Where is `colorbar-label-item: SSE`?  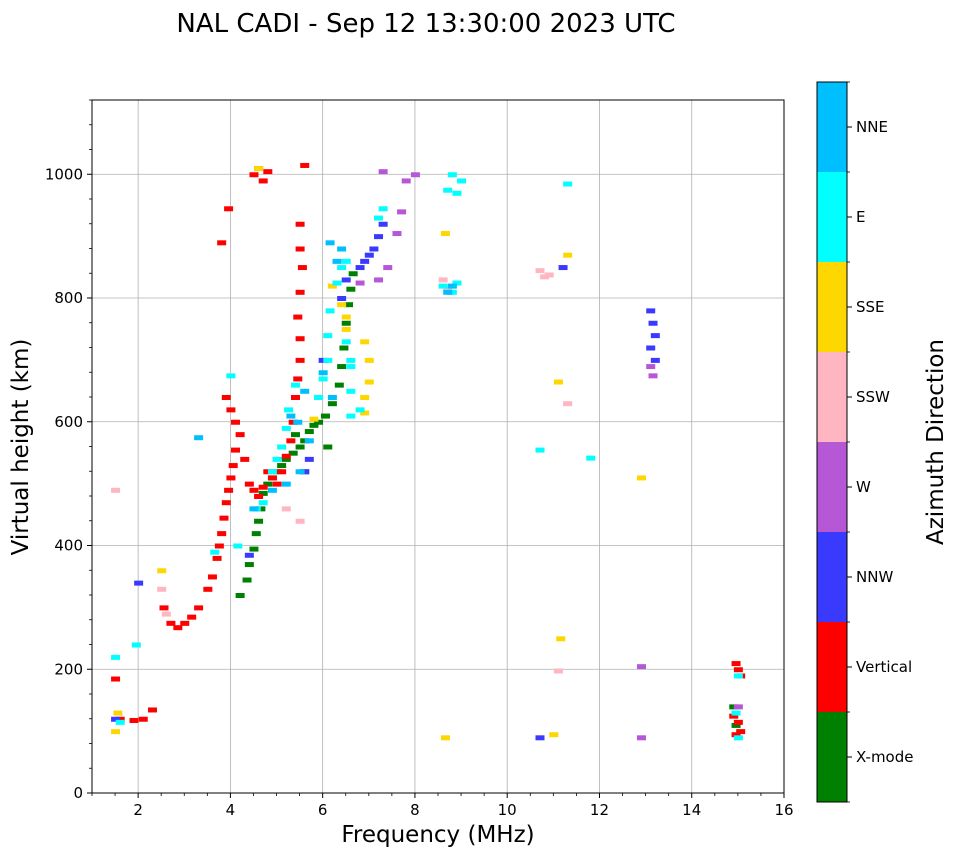
colorbar-label-item: SSE is located at coordinates (870, 307).